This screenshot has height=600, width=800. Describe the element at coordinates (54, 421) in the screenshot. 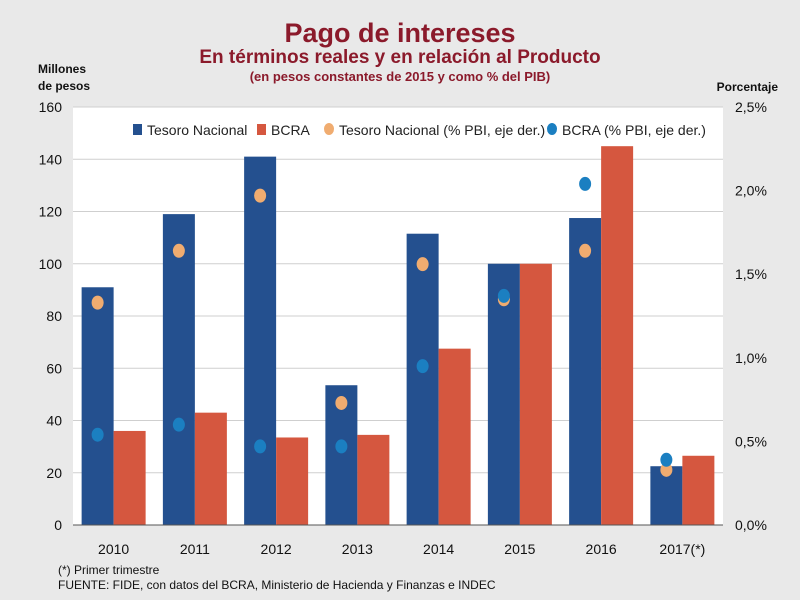

I see `left-tick-label: 40` at that location.